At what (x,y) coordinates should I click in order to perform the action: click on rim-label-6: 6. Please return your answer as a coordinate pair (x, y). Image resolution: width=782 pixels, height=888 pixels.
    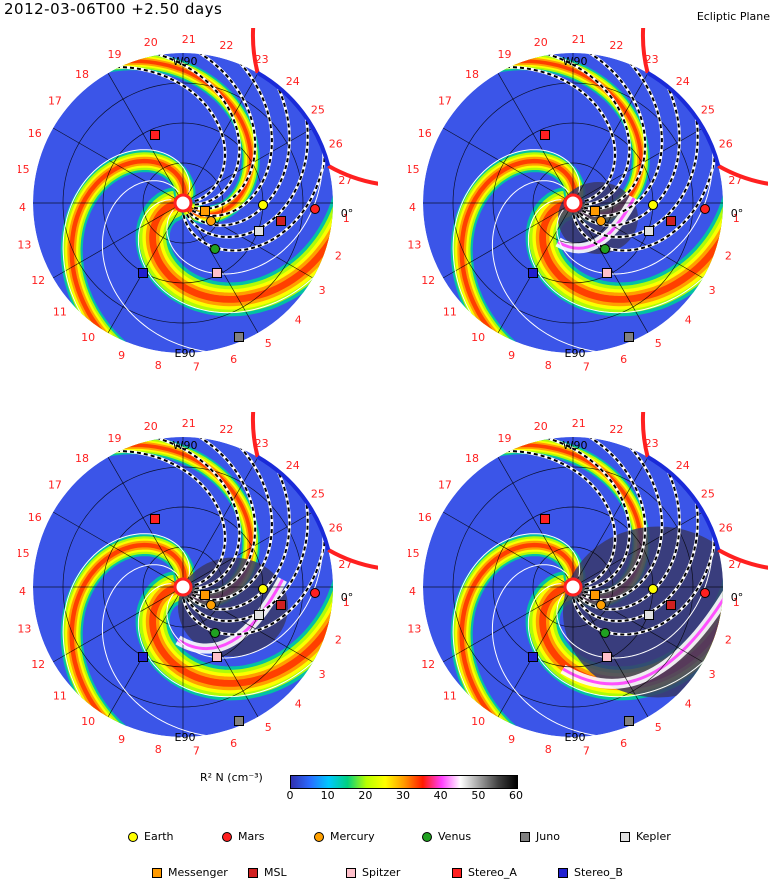
    Looking at the image, I should click on (623, 359).